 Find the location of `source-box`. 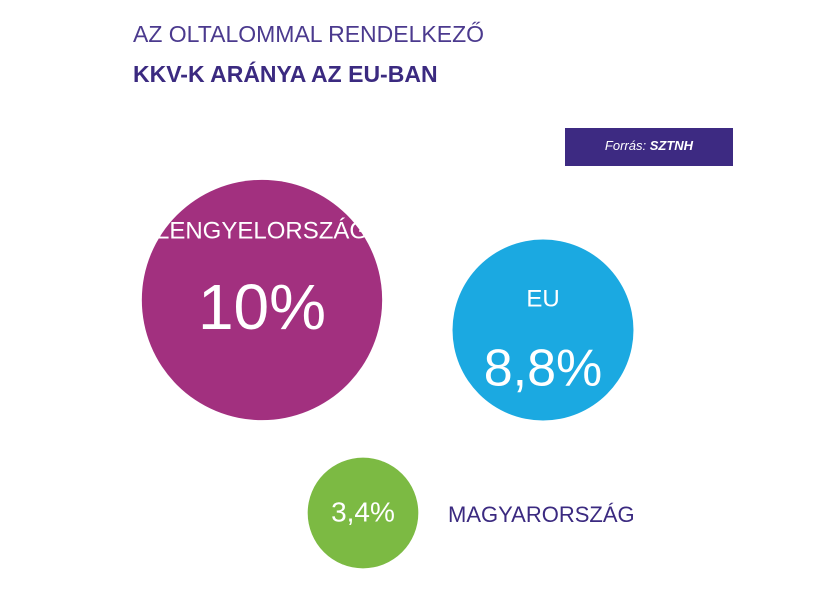

source-box is located at coordinates (649, 147).